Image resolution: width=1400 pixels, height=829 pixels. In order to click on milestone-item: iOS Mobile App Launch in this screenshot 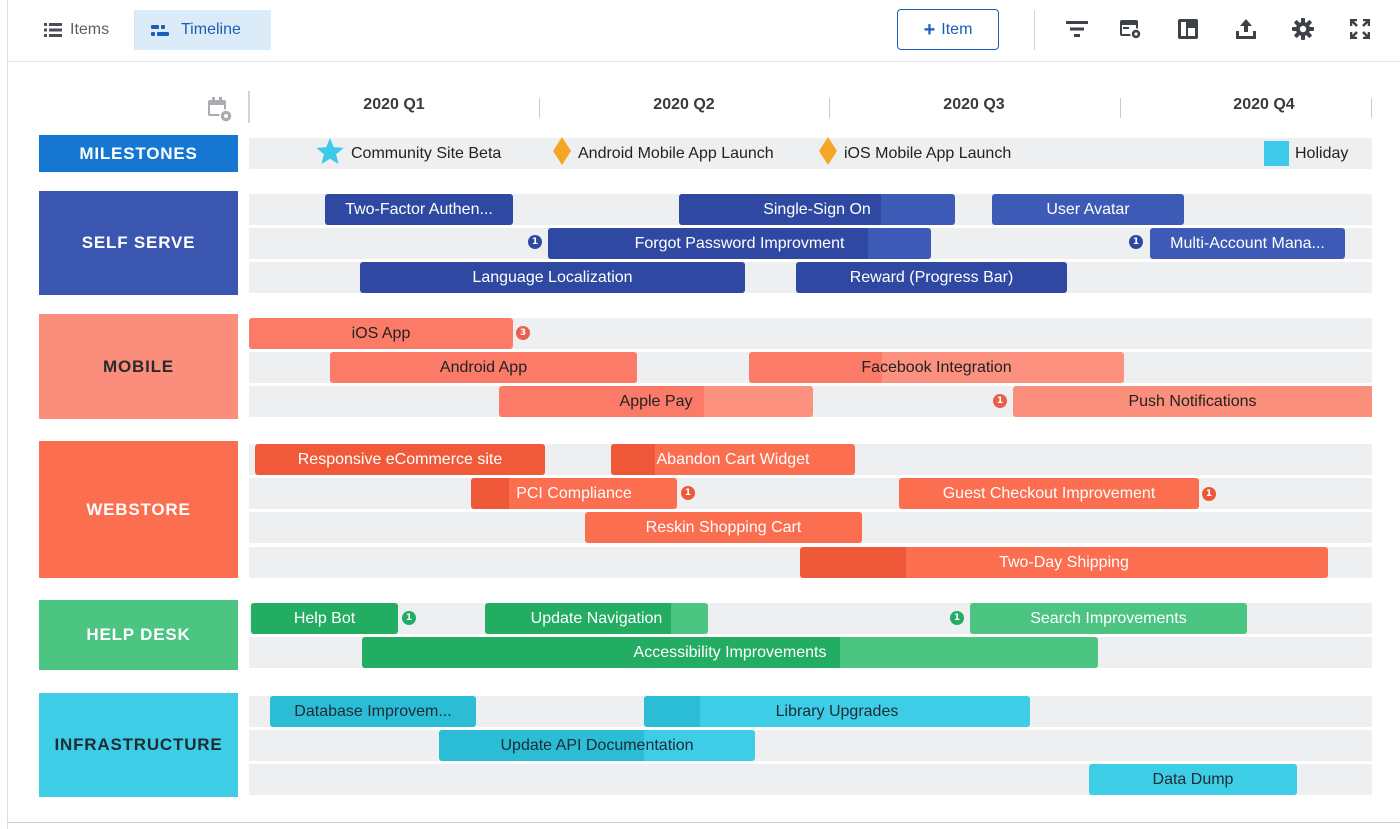, I will do `click(915, 153)`.